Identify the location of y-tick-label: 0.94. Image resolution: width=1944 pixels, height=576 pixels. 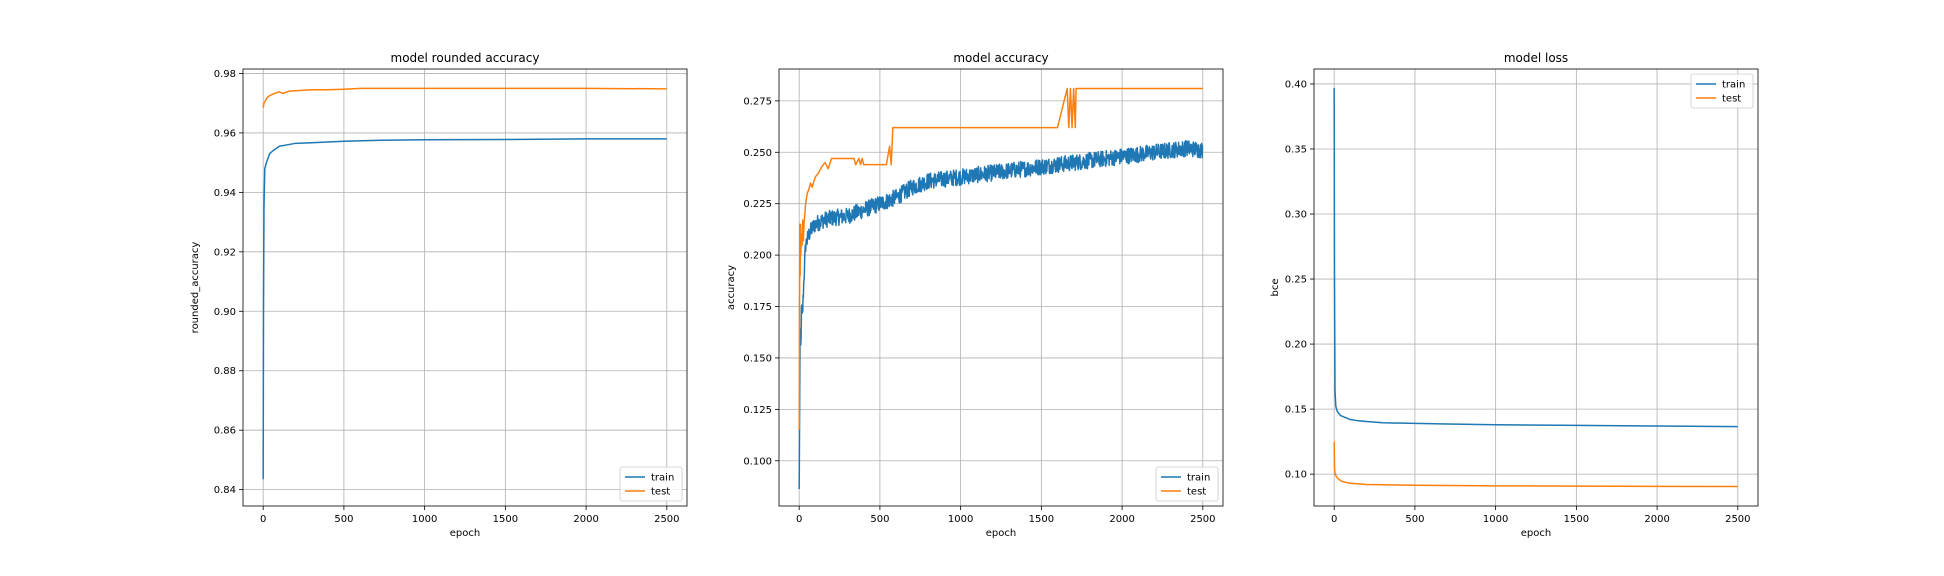
(225, 193).